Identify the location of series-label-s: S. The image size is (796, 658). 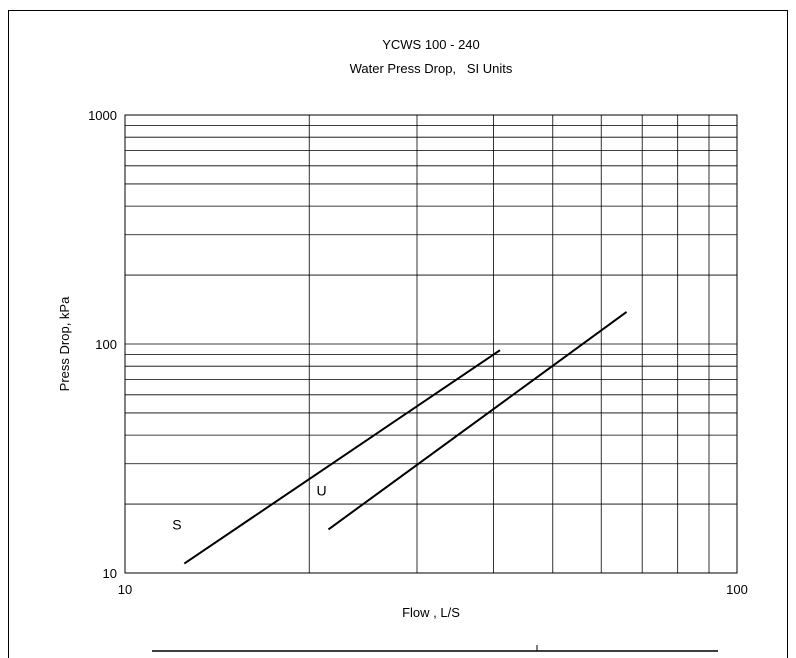
(176, 525).